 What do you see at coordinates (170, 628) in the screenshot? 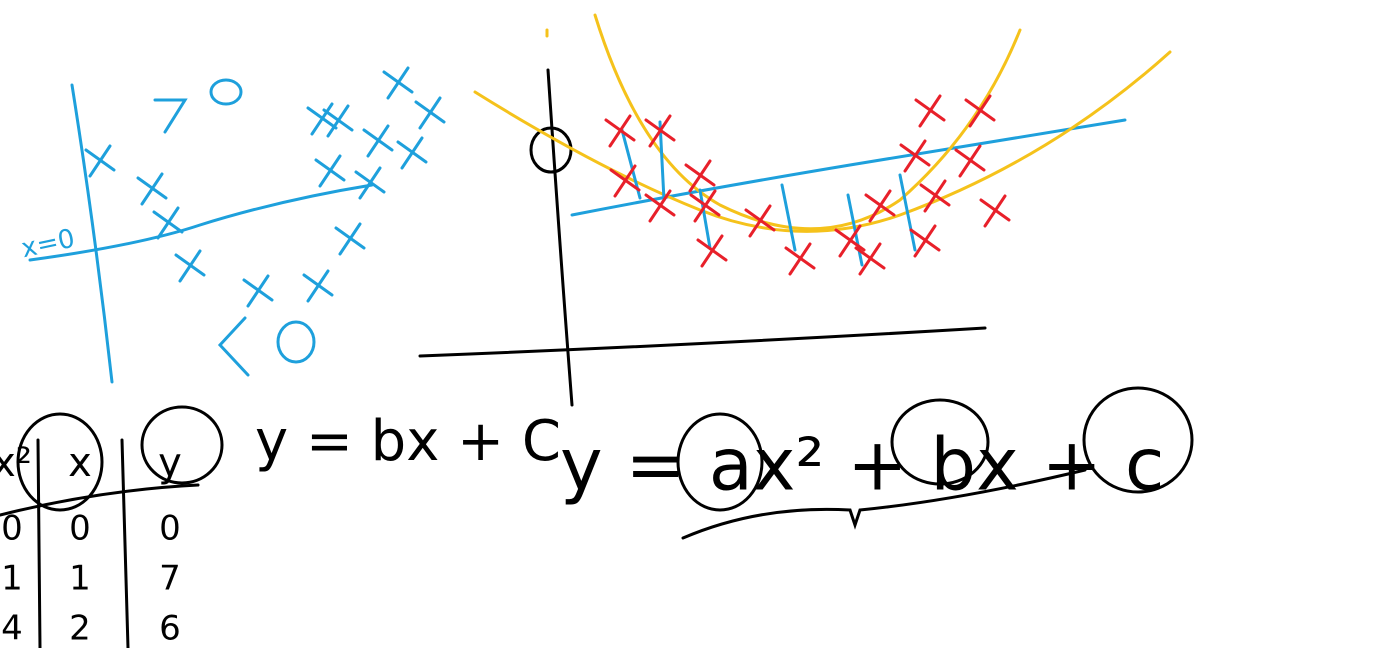
I see `table-cell: 6` at bounding box center [170, 628].